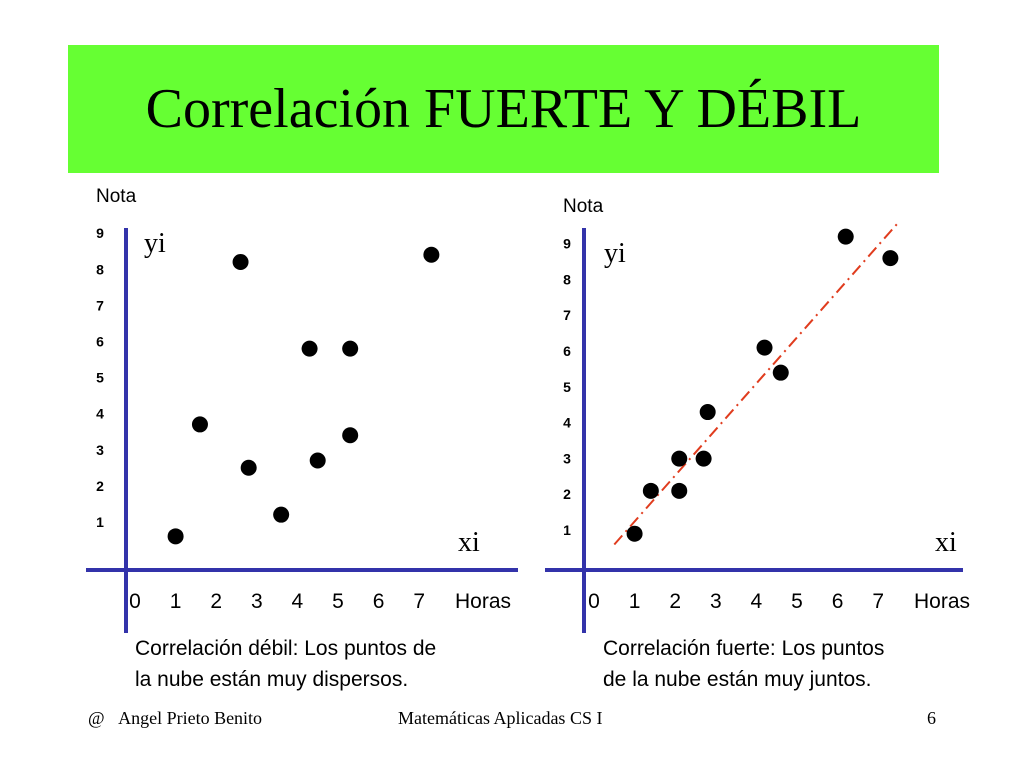 This screenshot has width=1024, height=768. I want to click on caption-weak-line-2: la nube están muy dispersos., so click(272, 679).